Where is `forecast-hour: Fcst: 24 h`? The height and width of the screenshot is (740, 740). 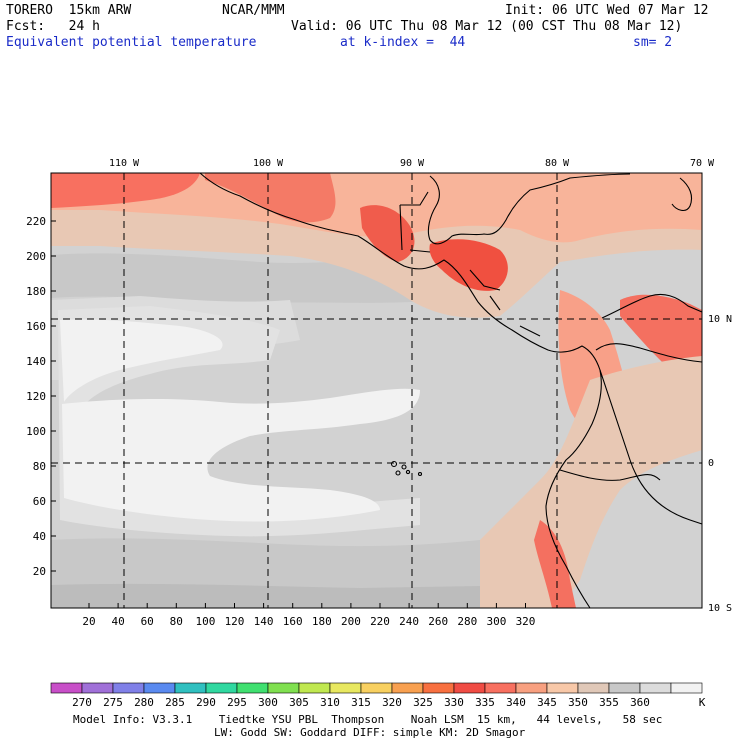 forecast-hour: Fcst: 24 h is located at coordinates (53, 26).